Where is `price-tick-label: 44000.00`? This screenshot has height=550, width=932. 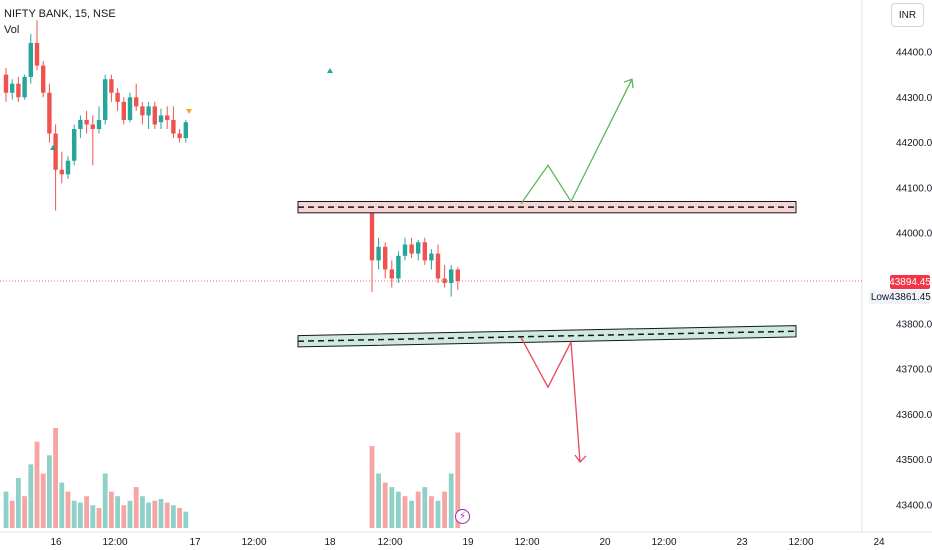 price-tick-label: 44000.00 is located at coordinates (914, 234).